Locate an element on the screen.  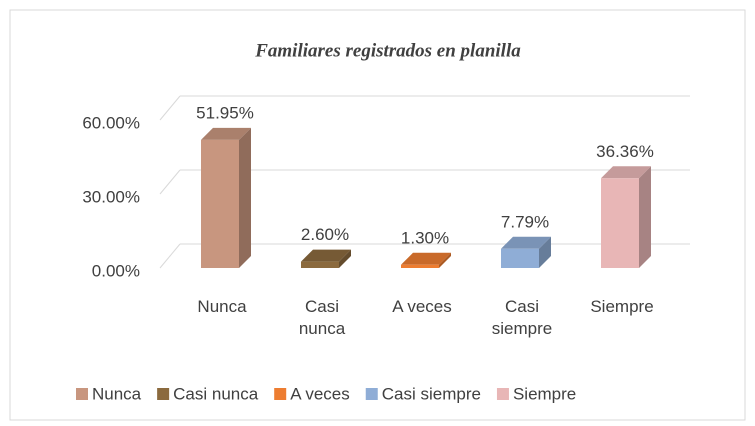
x-tick-label: A veces is located at coordinates (422, 306).